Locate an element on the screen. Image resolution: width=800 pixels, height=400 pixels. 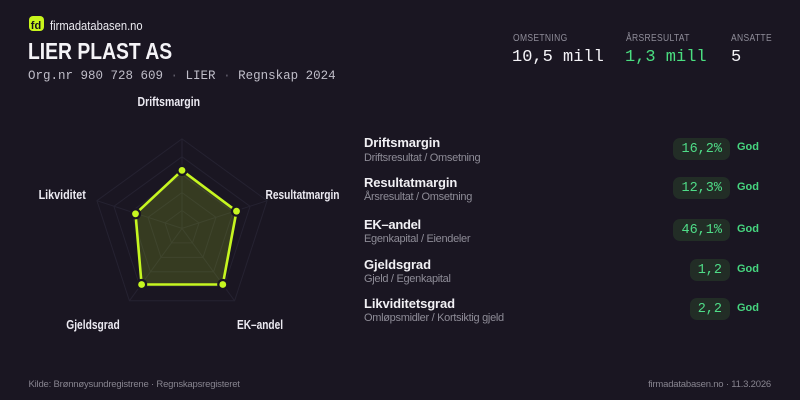
svg-text: EK–andel is located at coordinates (260, 325).